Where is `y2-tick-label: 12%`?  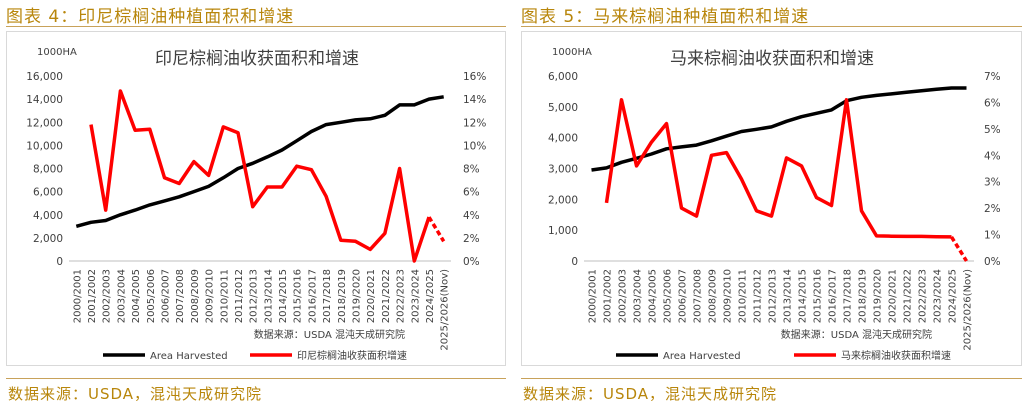
y2-tick-label: 12% is located at coordinates (474, 123).